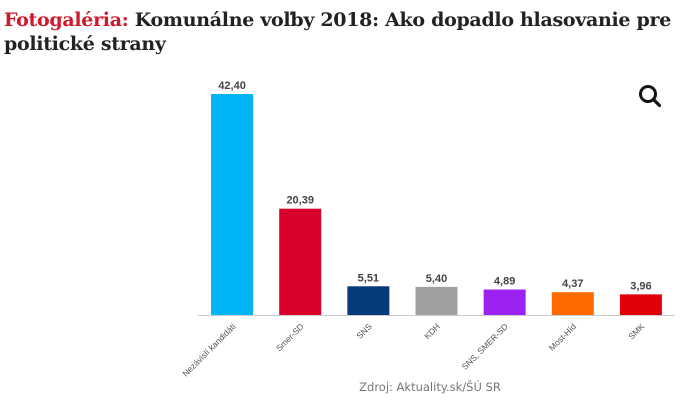 The height and width of the screenshot is (404, 700). What do you see at coordinates (432, 331) in the screenshot?
I see `x-tick-label: KDH` at bounding box center [432, 331].